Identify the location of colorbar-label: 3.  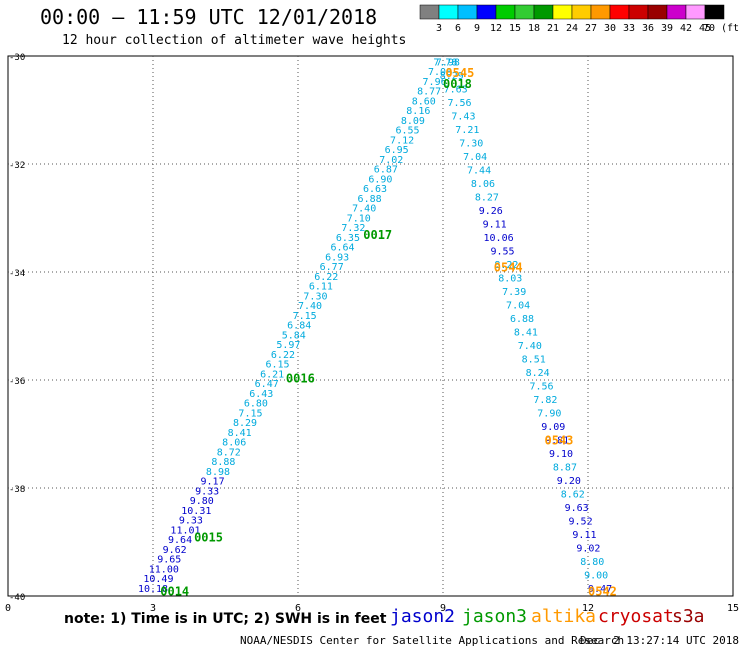
(439, 28).